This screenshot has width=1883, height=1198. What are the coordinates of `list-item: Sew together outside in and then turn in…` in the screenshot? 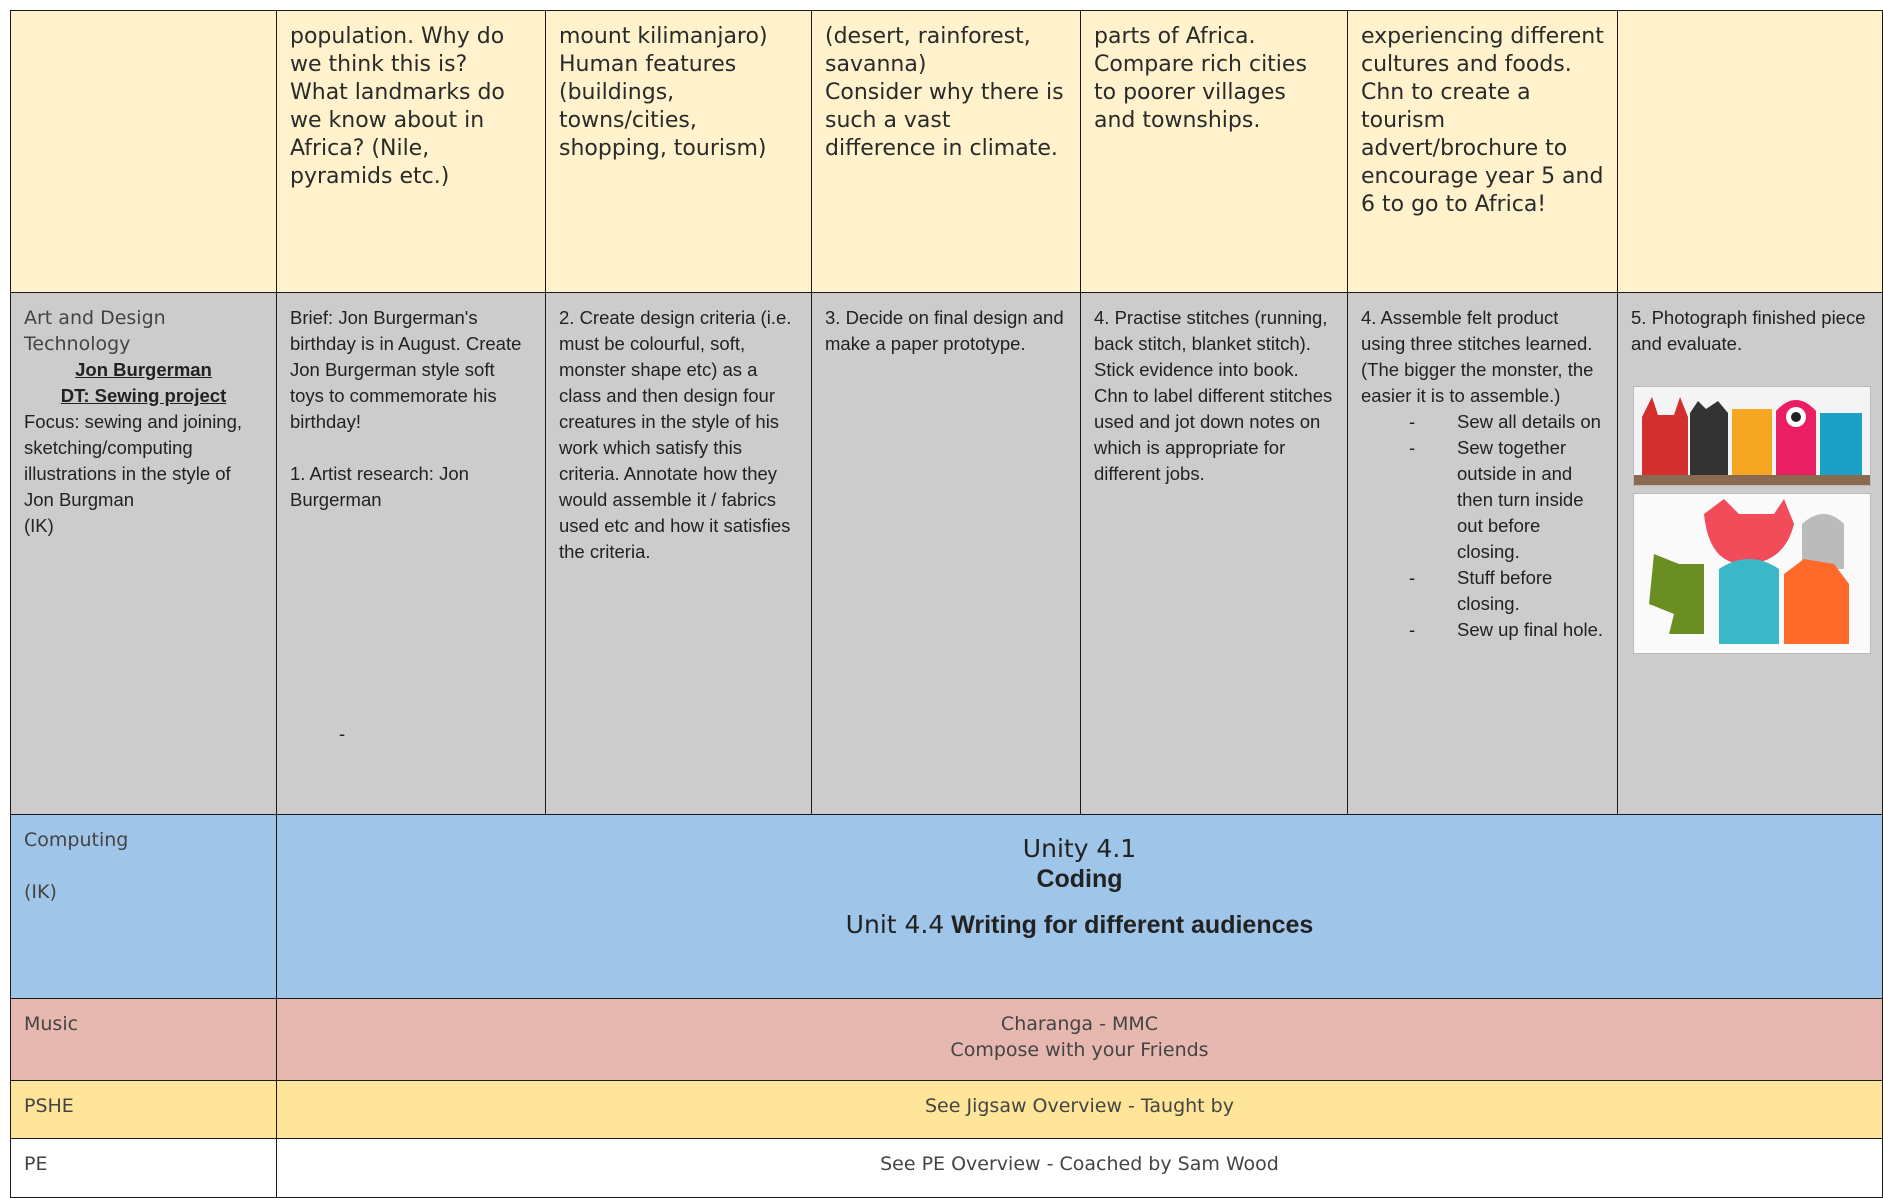 It's located at (1506, 500).